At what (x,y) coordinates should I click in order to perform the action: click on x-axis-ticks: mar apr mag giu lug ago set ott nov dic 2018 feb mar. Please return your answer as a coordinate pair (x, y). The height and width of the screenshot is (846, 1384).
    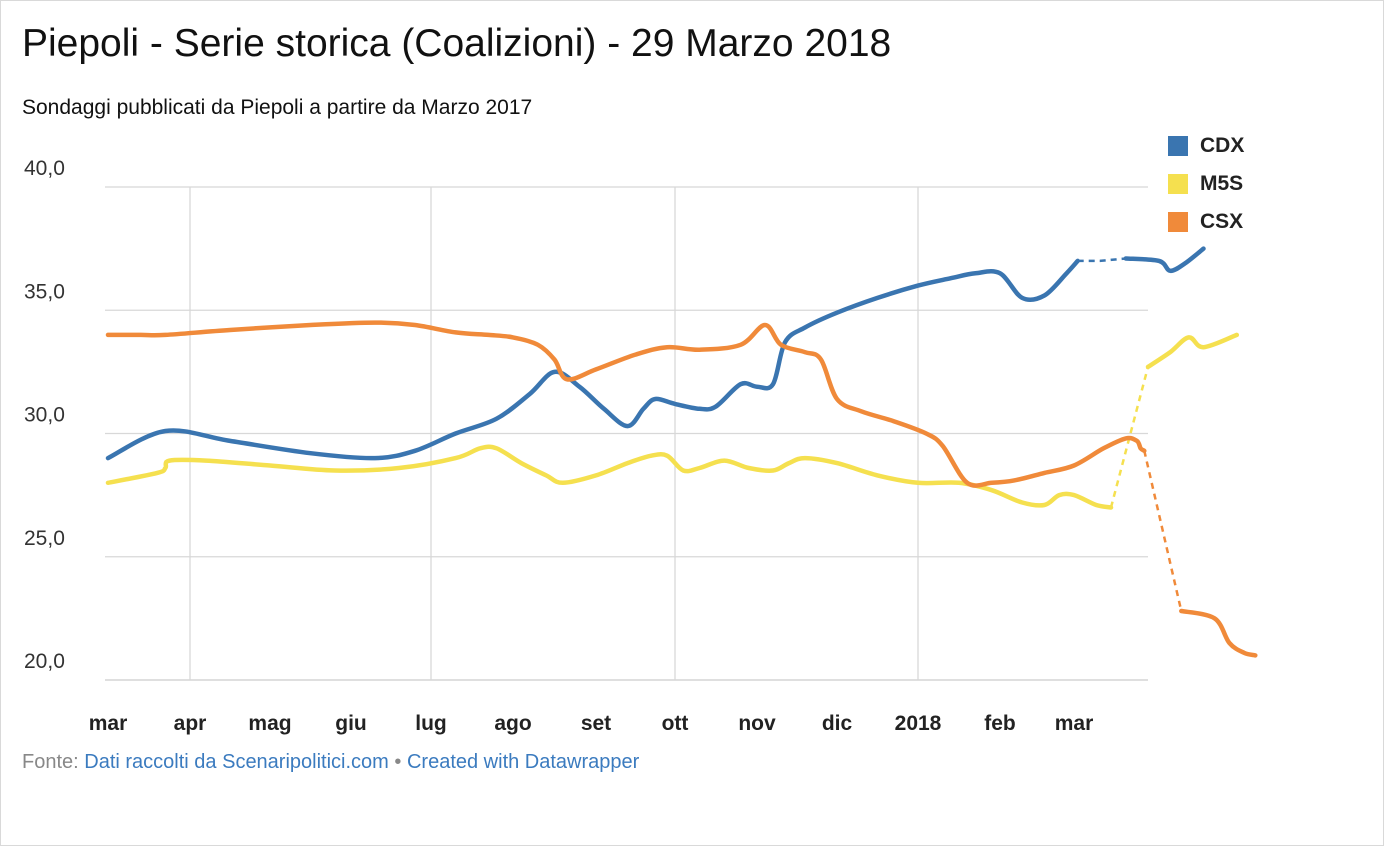
    Looking at the image, I should click on (591, 723).